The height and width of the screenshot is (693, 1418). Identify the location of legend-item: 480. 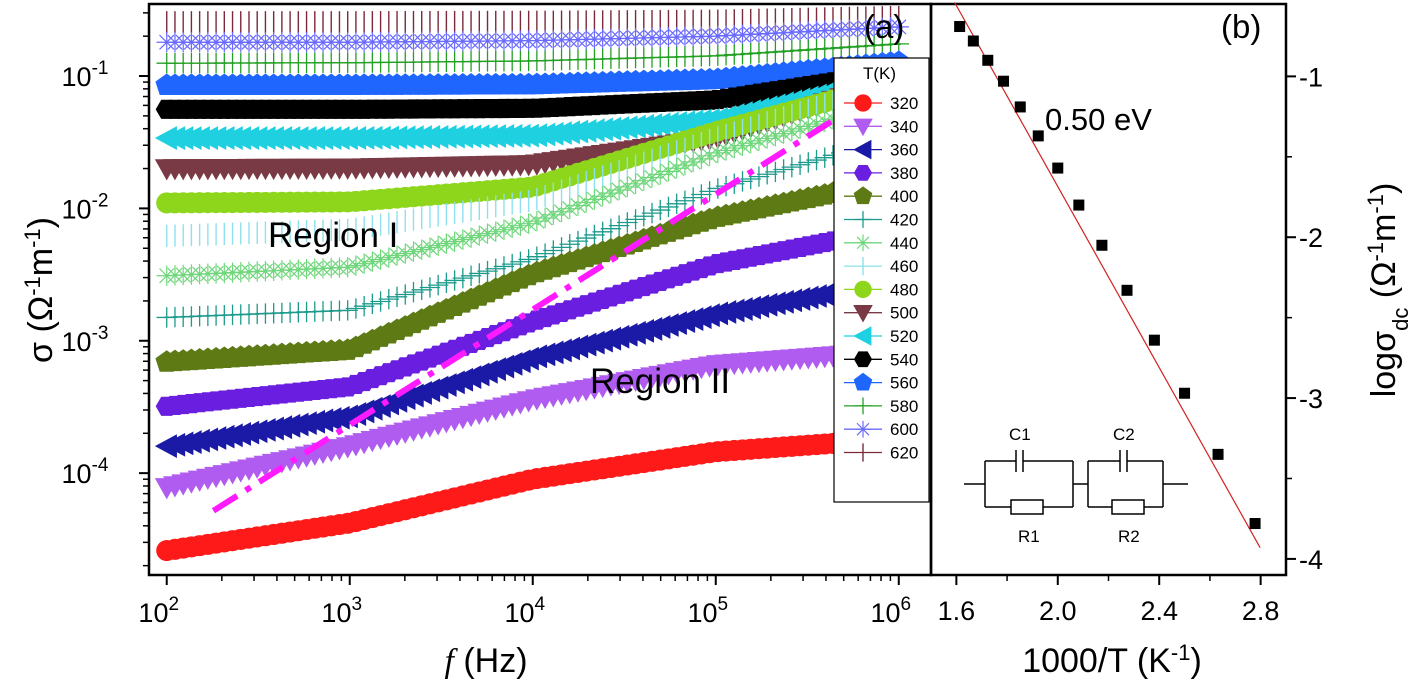
(881, 289).